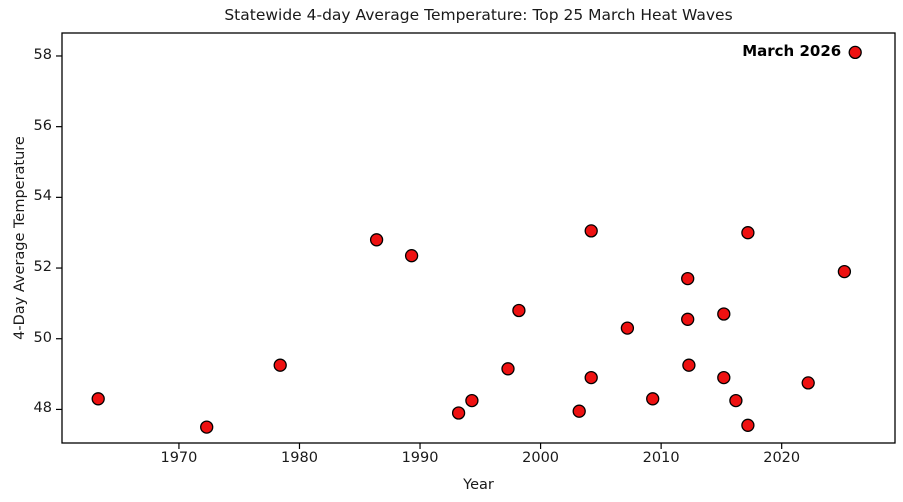 This screenshot has width=903, height=502. Describe the element at coordinates (42, 54) in the screenshot. I see `y-tick-label: 58` at that location.